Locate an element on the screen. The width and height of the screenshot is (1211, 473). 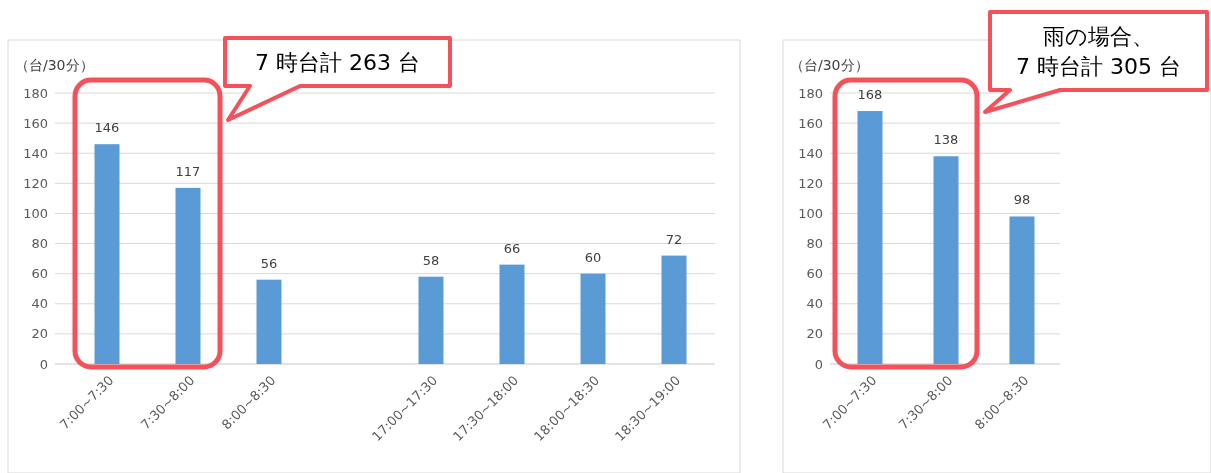
data-label: 117 is located at coordinates (188, 171).